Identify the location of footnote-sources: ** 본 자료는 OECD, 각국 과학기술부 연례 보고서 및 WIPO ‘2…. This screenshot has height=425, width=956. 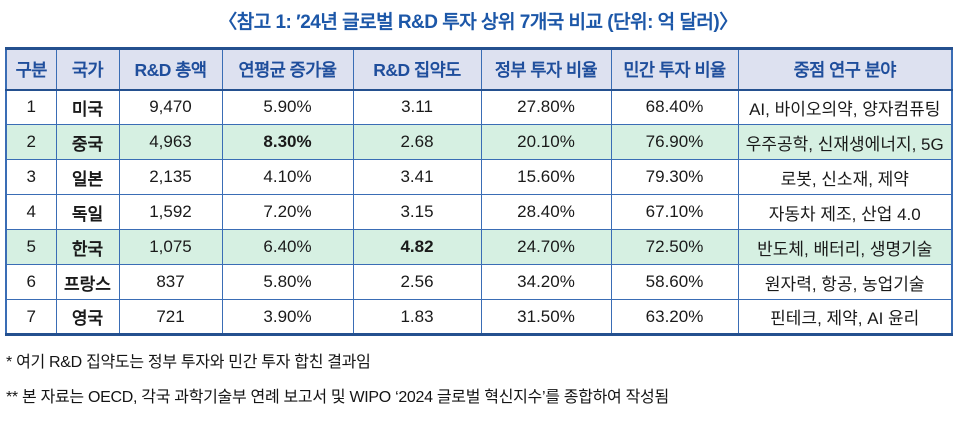
(337, 397).